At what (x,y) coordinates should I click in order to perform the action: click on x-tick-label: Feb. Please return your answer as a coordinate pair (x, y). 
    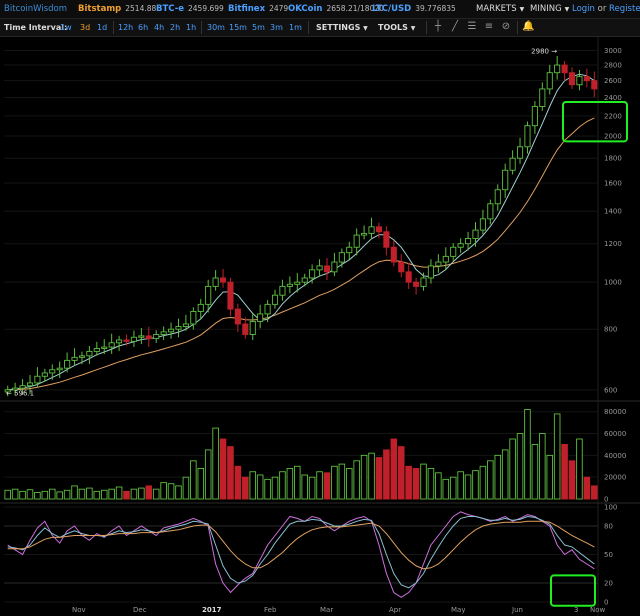
    Looking at the image, I should click on (270, 610).